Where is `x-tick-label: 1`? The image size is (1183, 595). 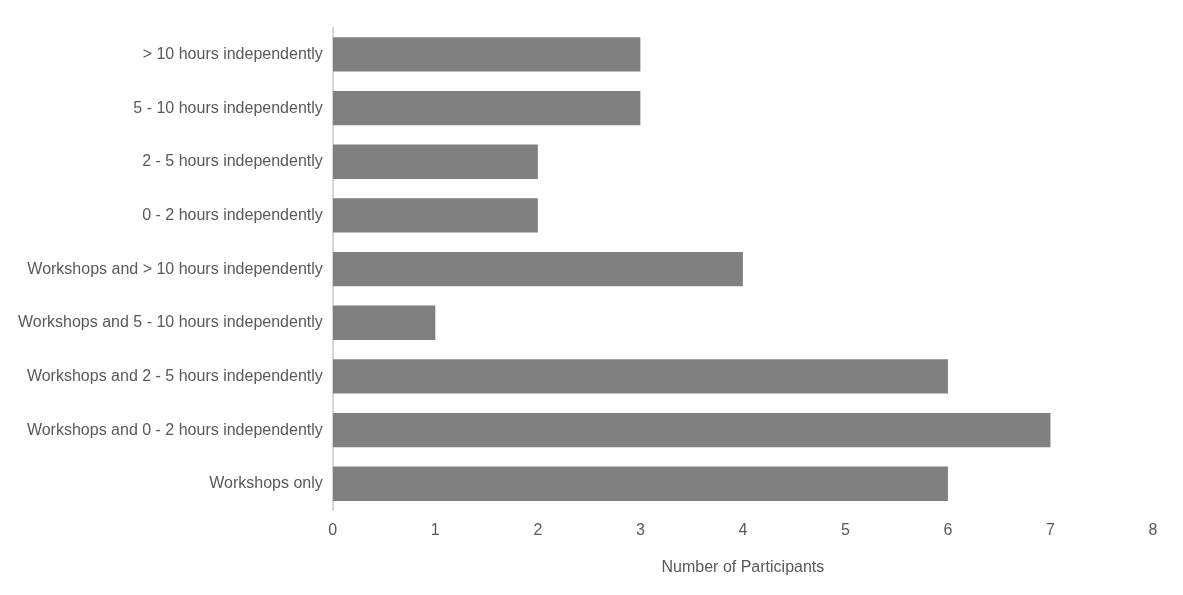 x-tick-label: 1 is located at coordinates (435, 529).